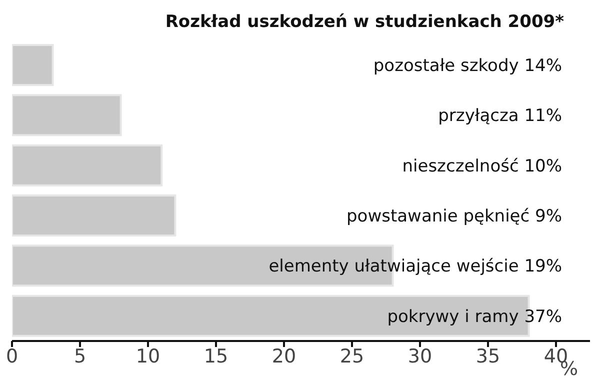 This screenshot has height=387, width=600. I want to click on x-tick-label: 15, so click(216, 356).